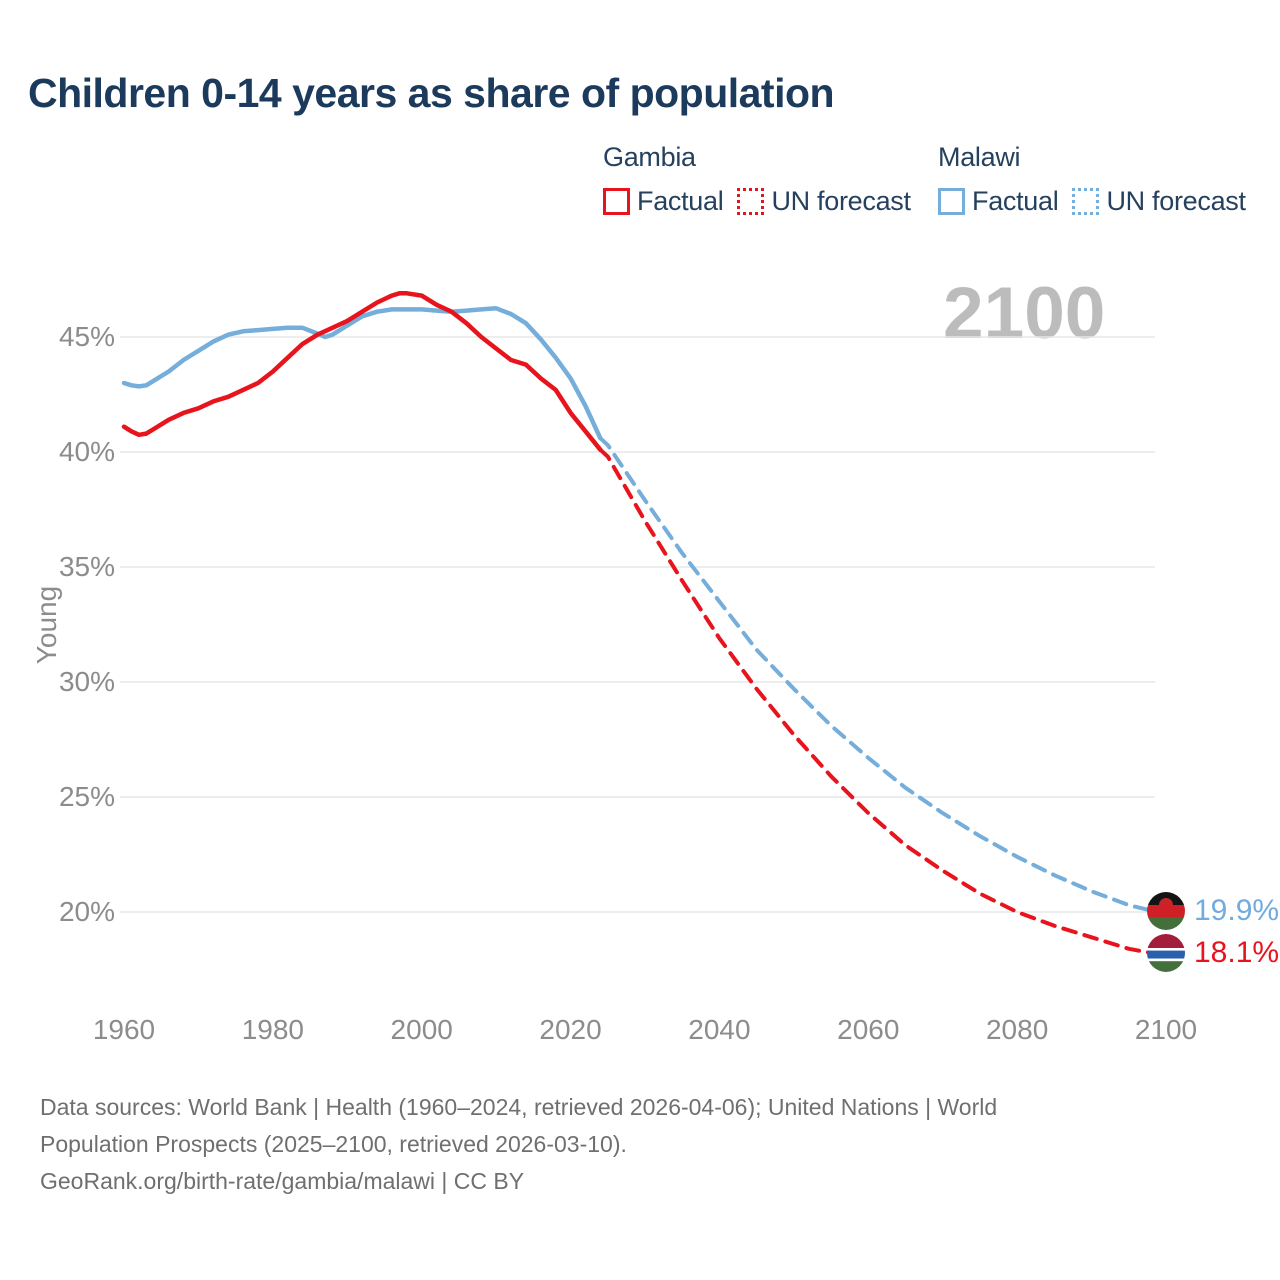 The width and height of the screenshot is (1280, 1280). Describe the element at coordinates (751, 201) in the screenshot. I see `gambia-forecast-swatch-icon` at that location.